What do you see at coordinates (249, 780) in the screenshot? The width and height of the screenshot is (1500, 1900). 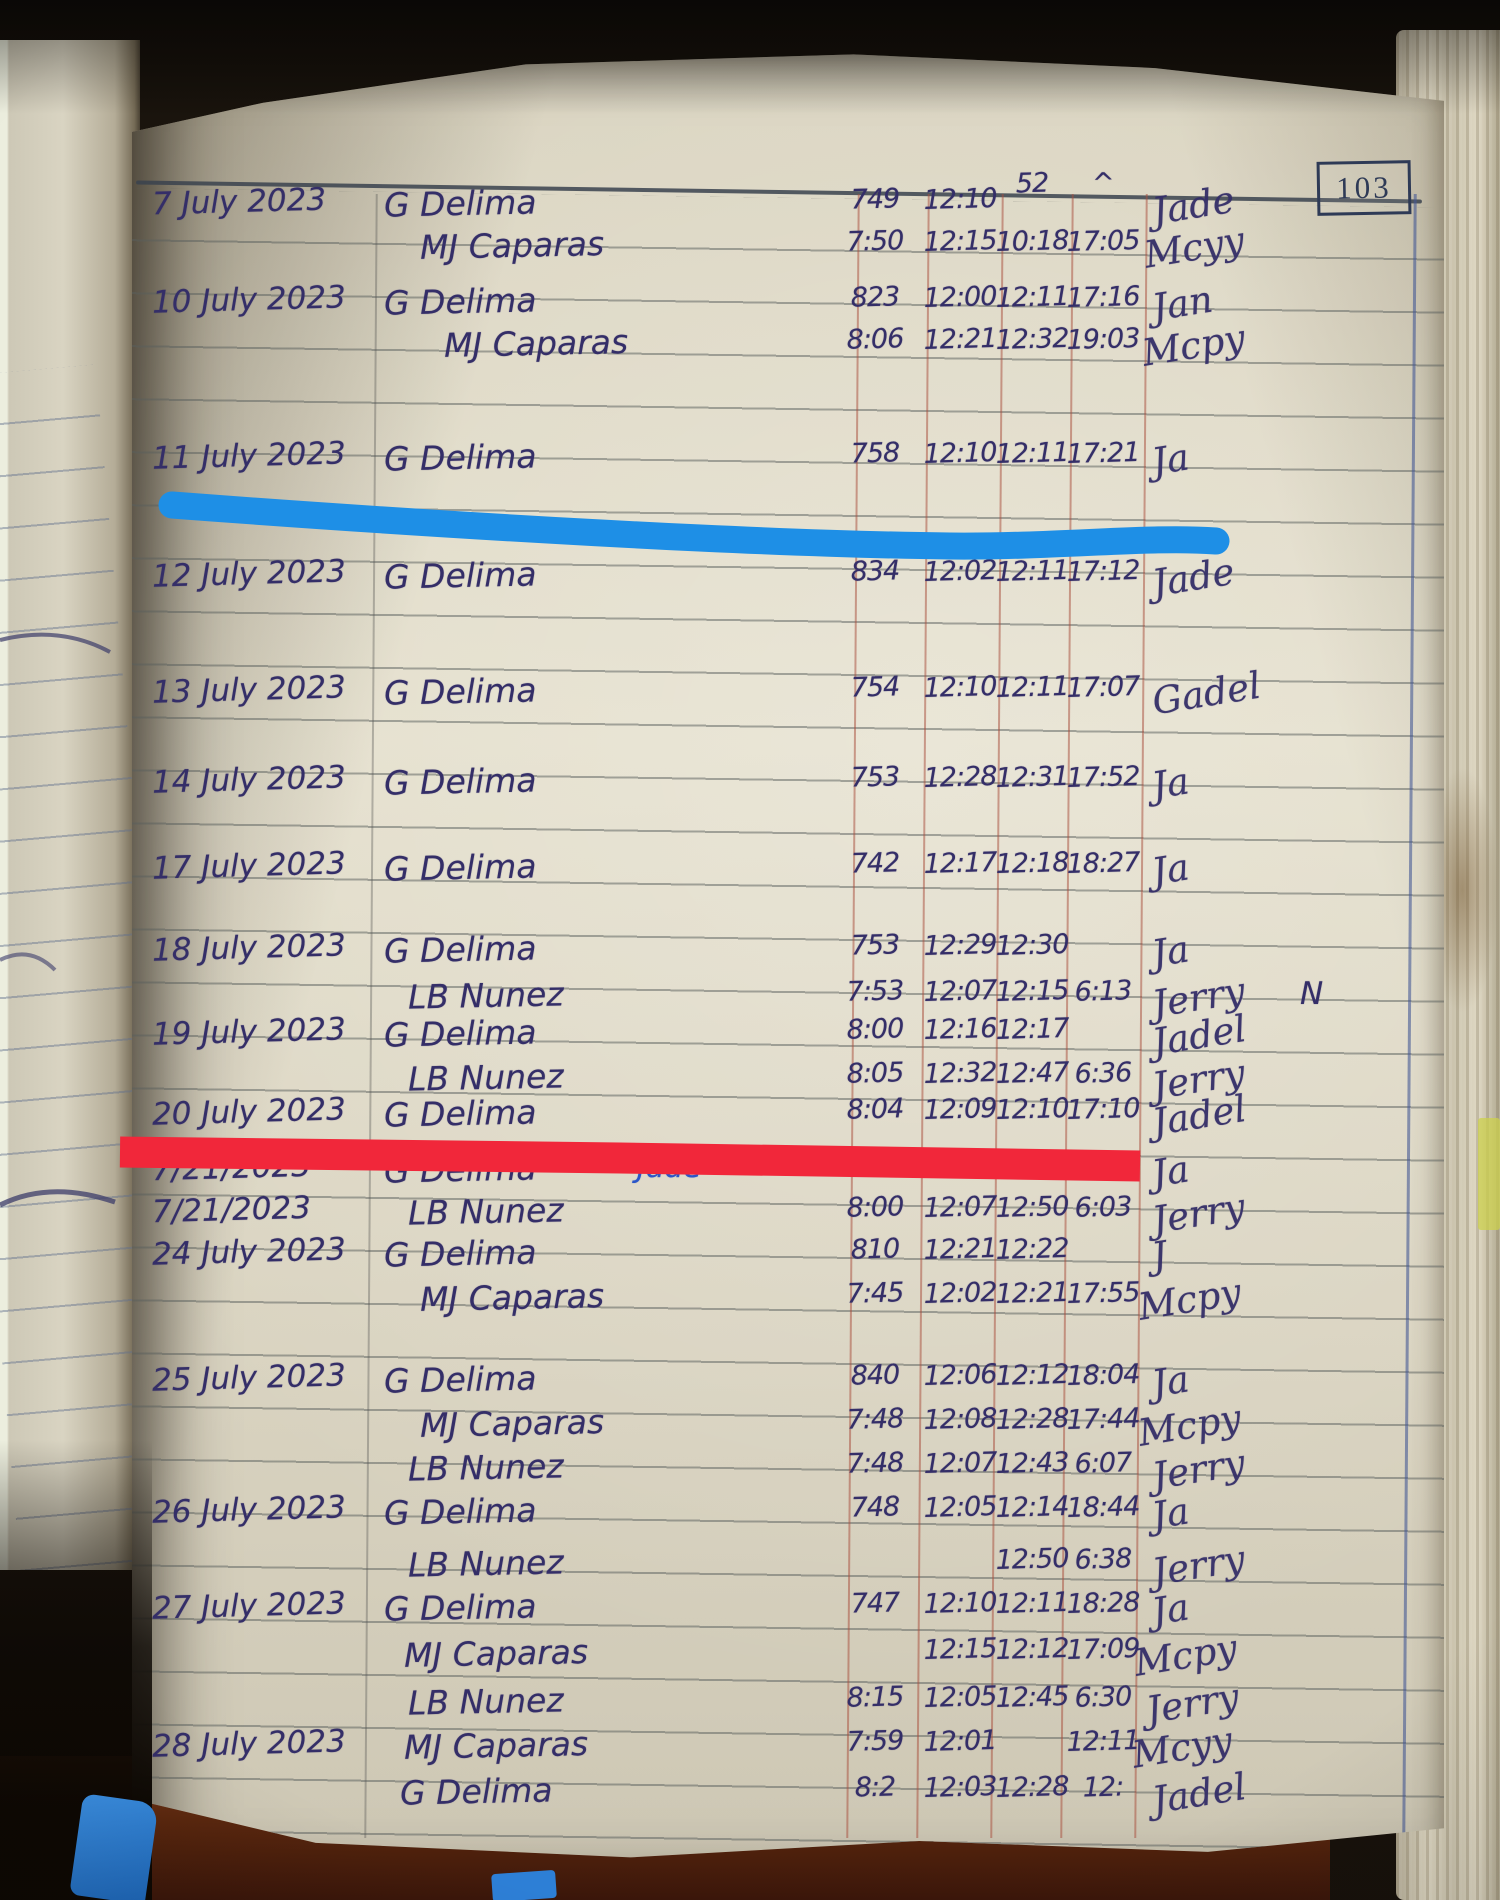 I see `date-text: 14 July 2023` at bounding box center [249, 780].